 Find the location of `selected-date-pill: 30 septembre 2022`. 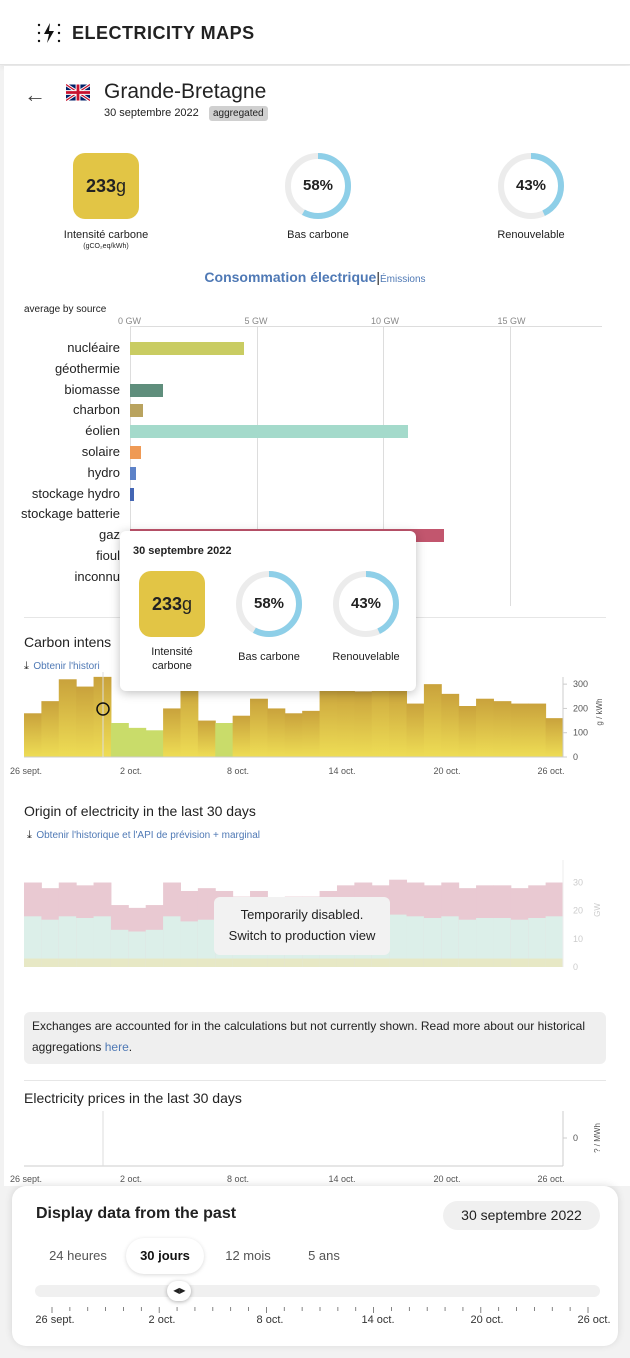

selected-date-pill: 30 septembre 2022 is located at coordinates (521, 1215).